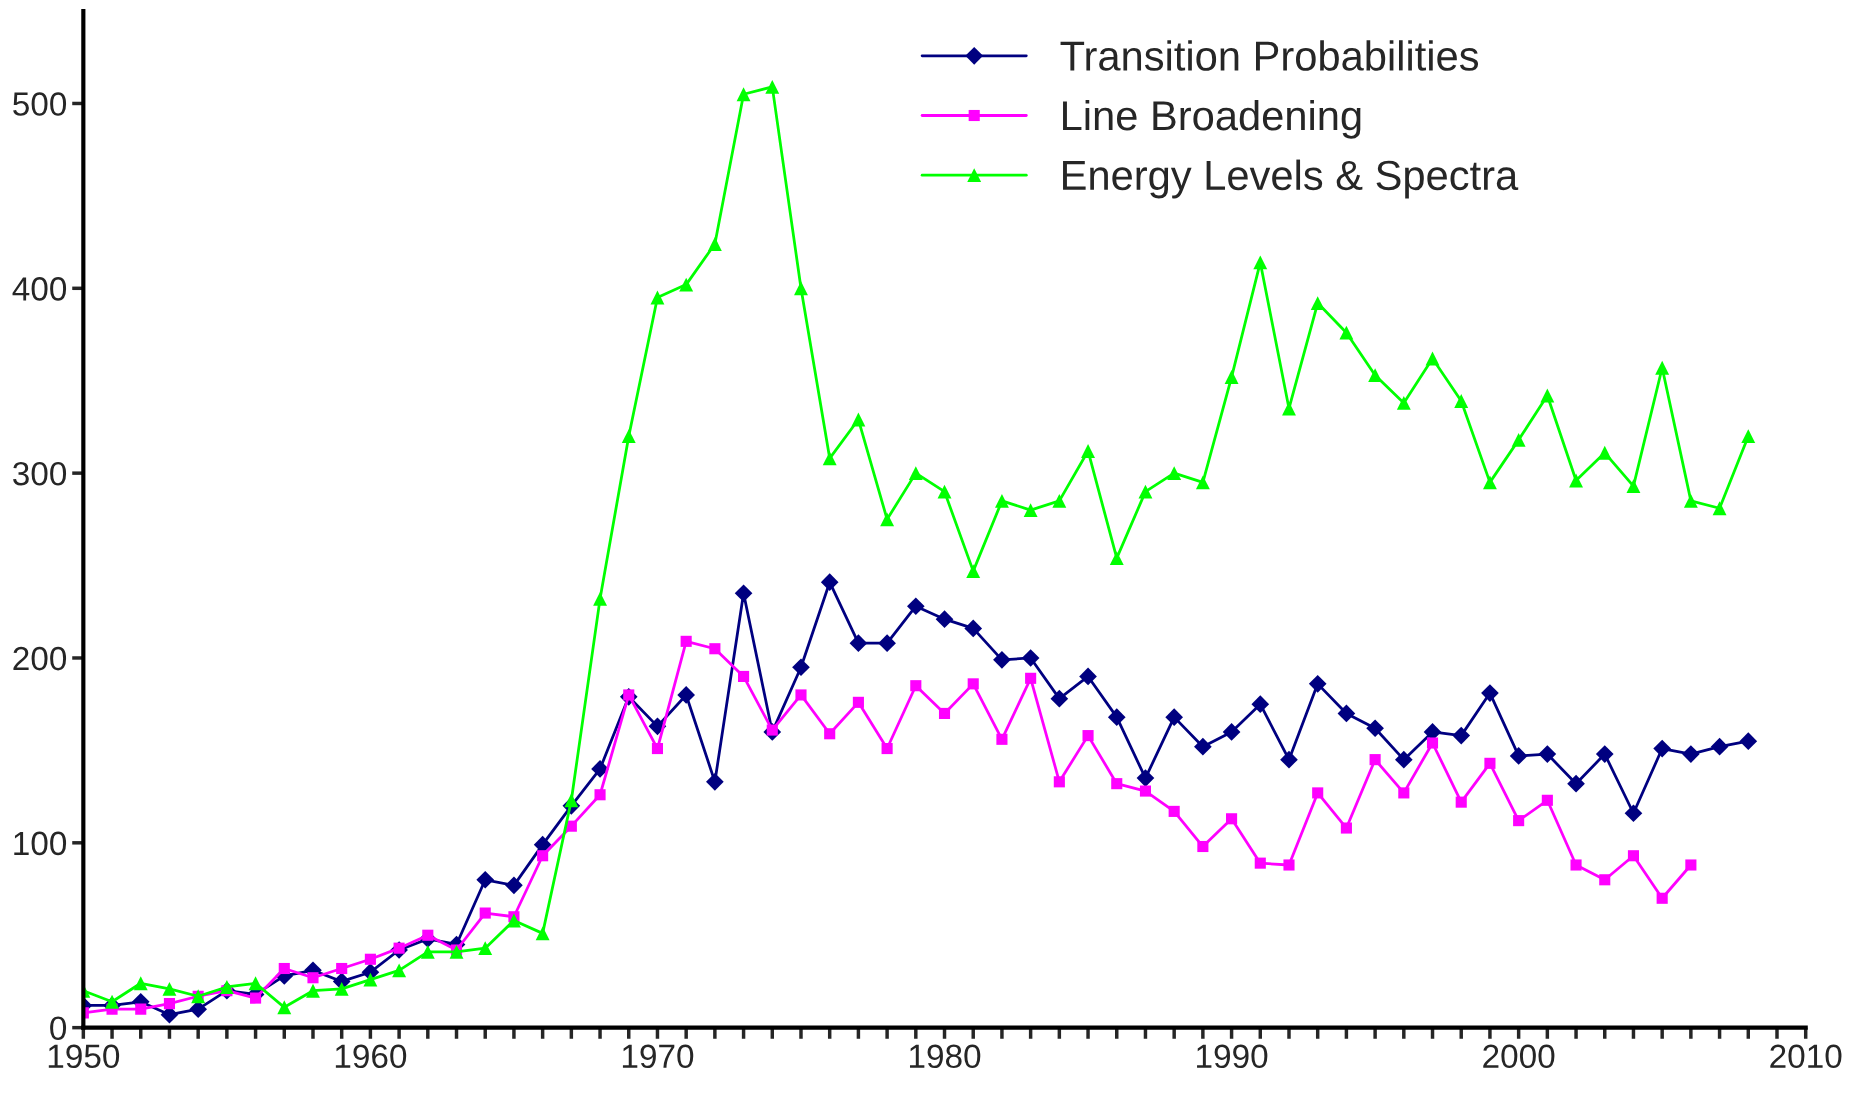 This screenshot has width=1852, height=1105. I want to click on y-tick-label: 0, so click(58, 1028).